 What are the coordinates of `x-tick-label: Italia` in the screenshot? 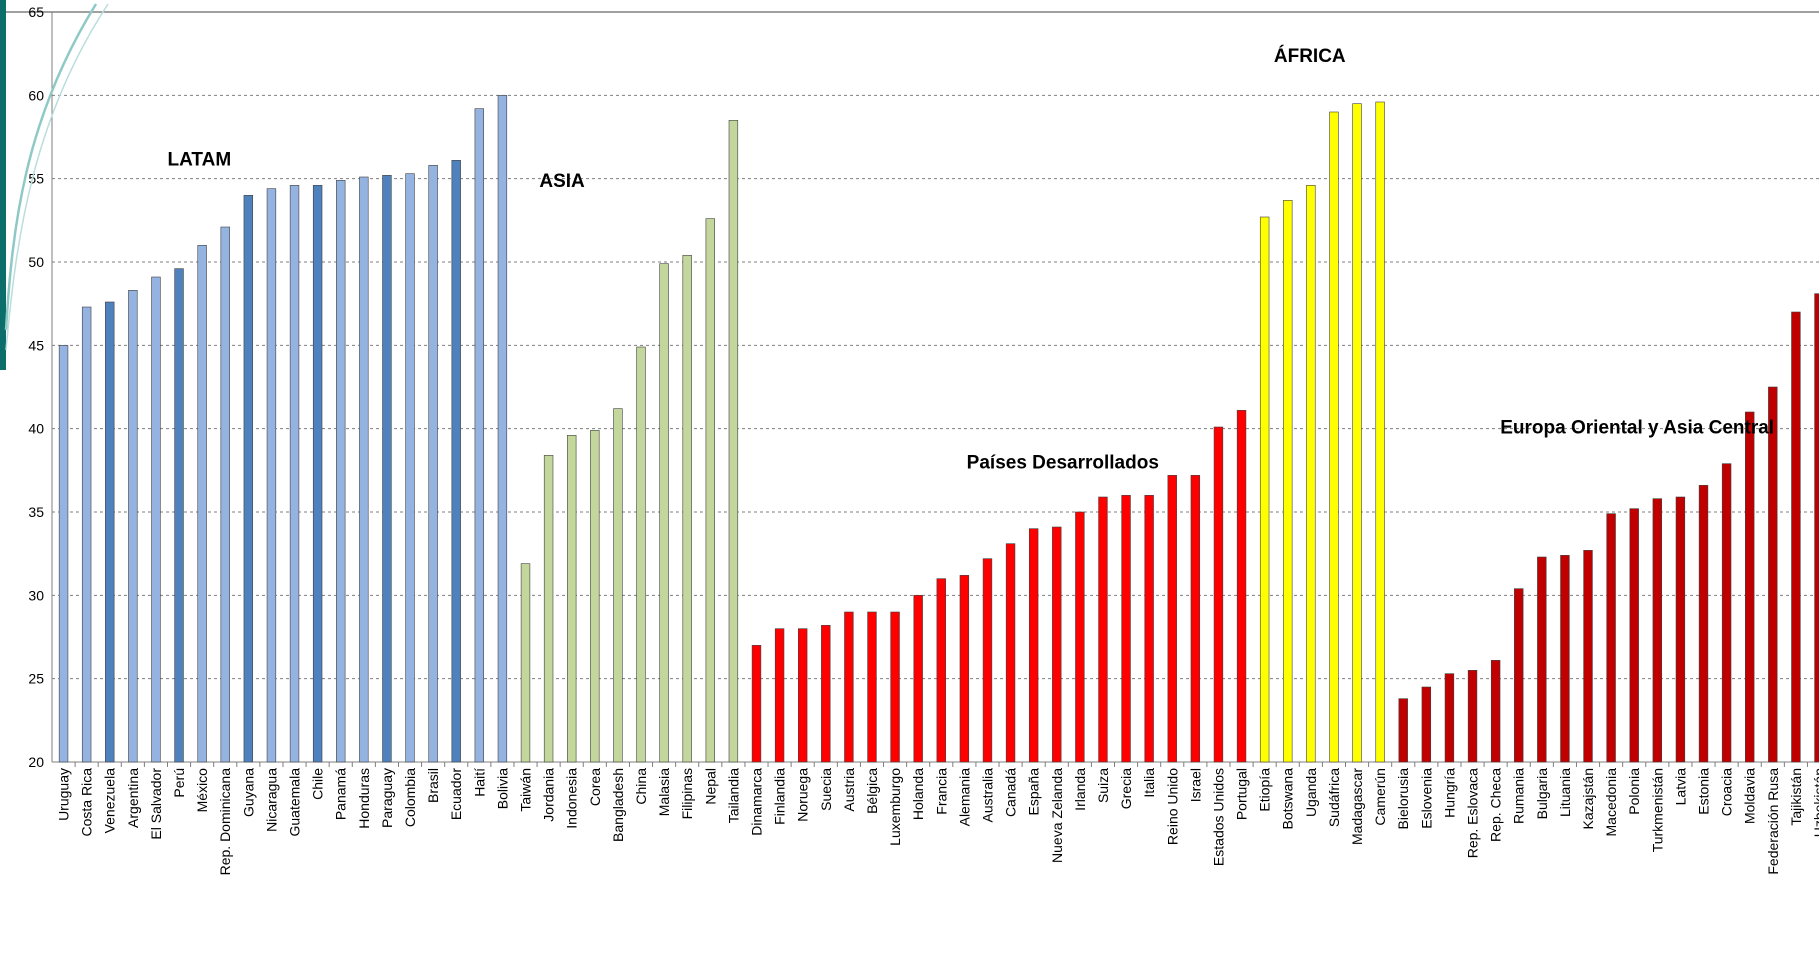 It's located at (1149, 783).